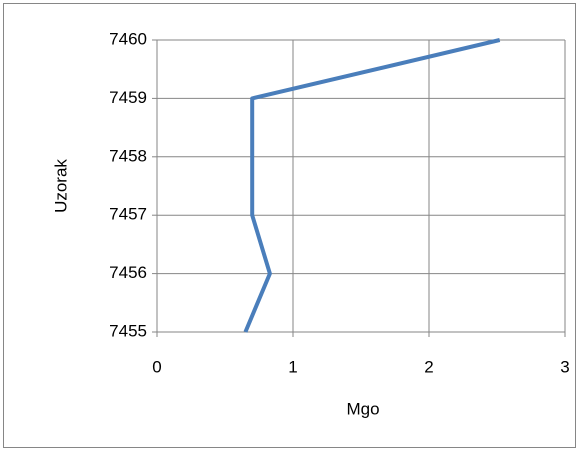 Image resolution: width=580 pixels, height=452 pixels. I want to click on x-tick-label: 3, so click(564, 366).